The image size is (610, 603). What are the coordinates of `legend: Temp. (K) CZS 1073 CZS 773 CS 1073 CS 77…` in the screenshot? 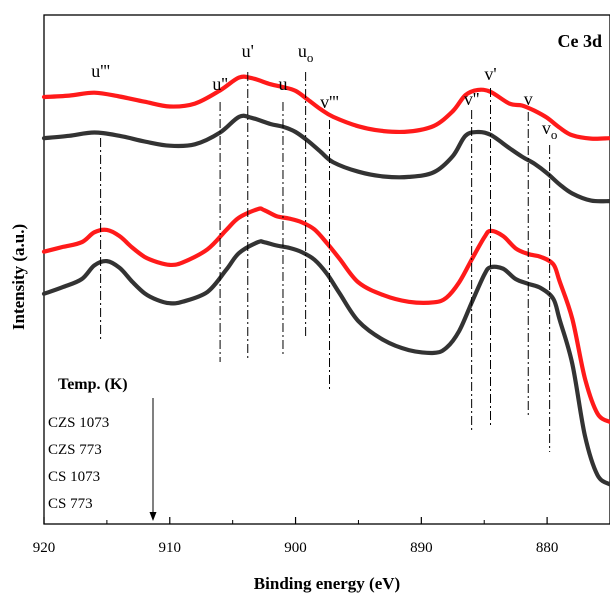 It's located at (102, 448).